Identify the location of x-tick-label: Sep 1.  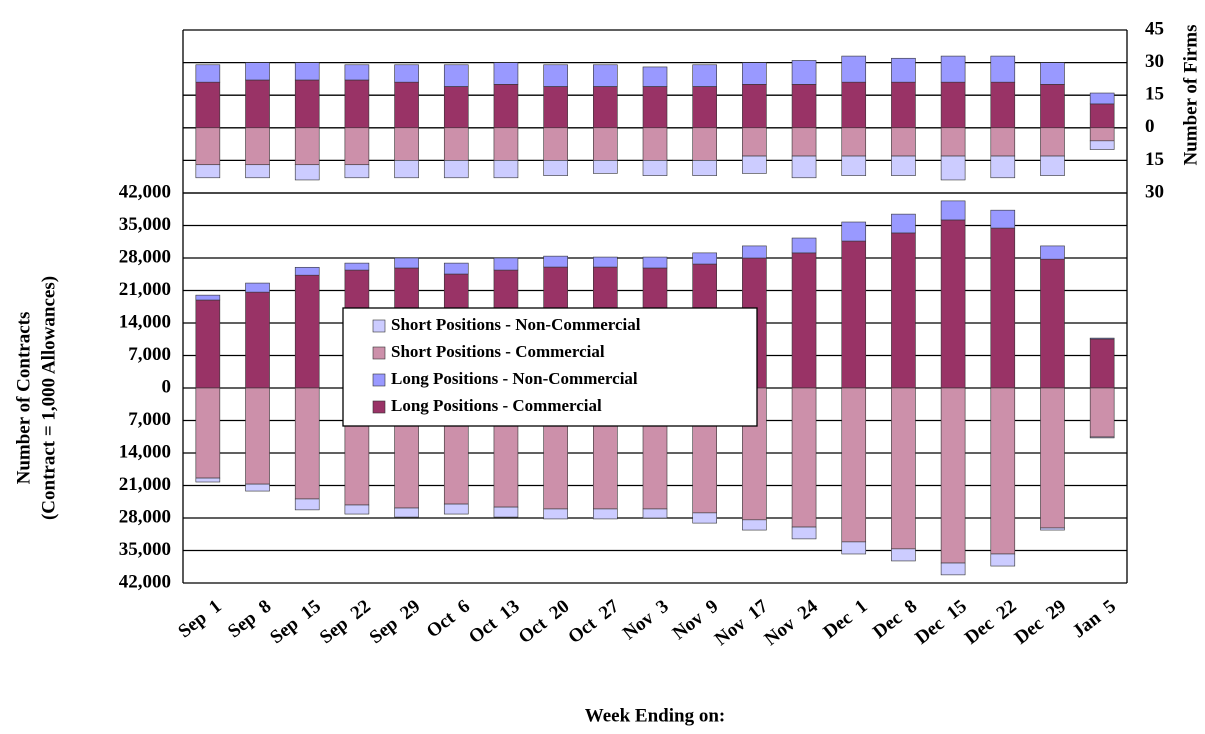
(199, 619).